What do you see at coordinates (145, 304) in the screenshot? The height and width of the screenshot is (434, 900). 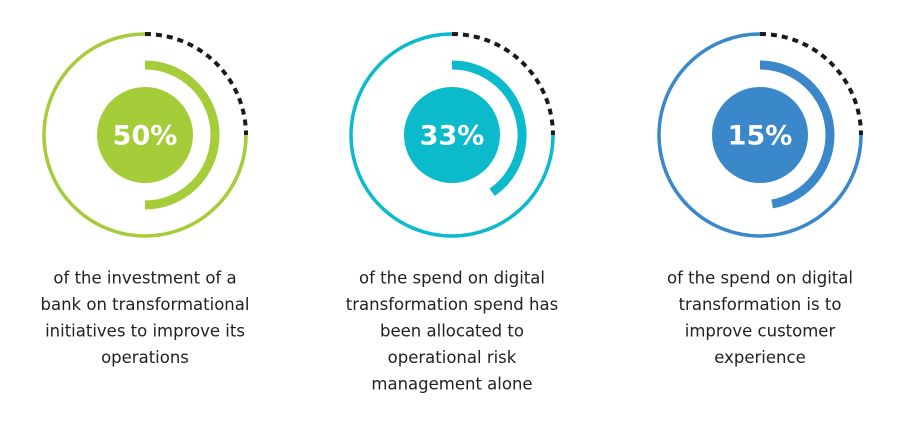 I see `stat-description: bank on transformational` at bounding box center [145, 304].